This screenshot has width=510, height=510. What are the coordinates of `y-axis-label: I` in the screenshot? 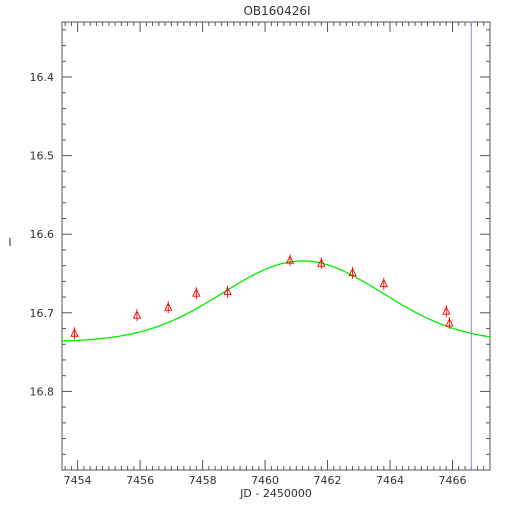 It's located at (9, 242).